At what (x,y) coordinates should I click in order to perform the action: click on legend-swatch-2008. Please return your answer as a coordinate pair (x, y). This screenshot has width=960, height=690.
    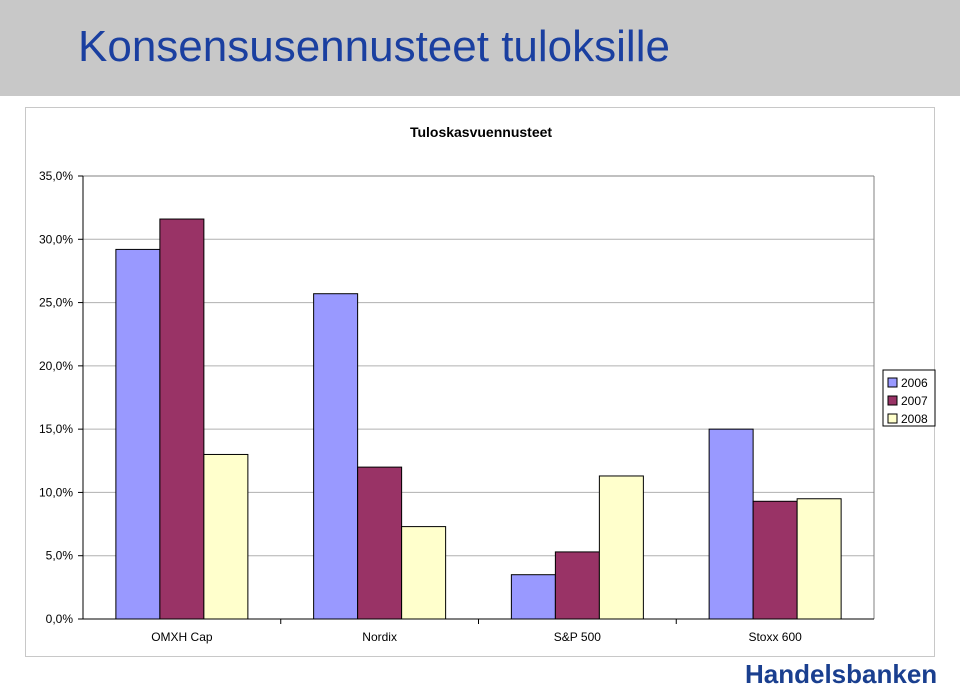
    Looking at the image, I should click on (892, 418).